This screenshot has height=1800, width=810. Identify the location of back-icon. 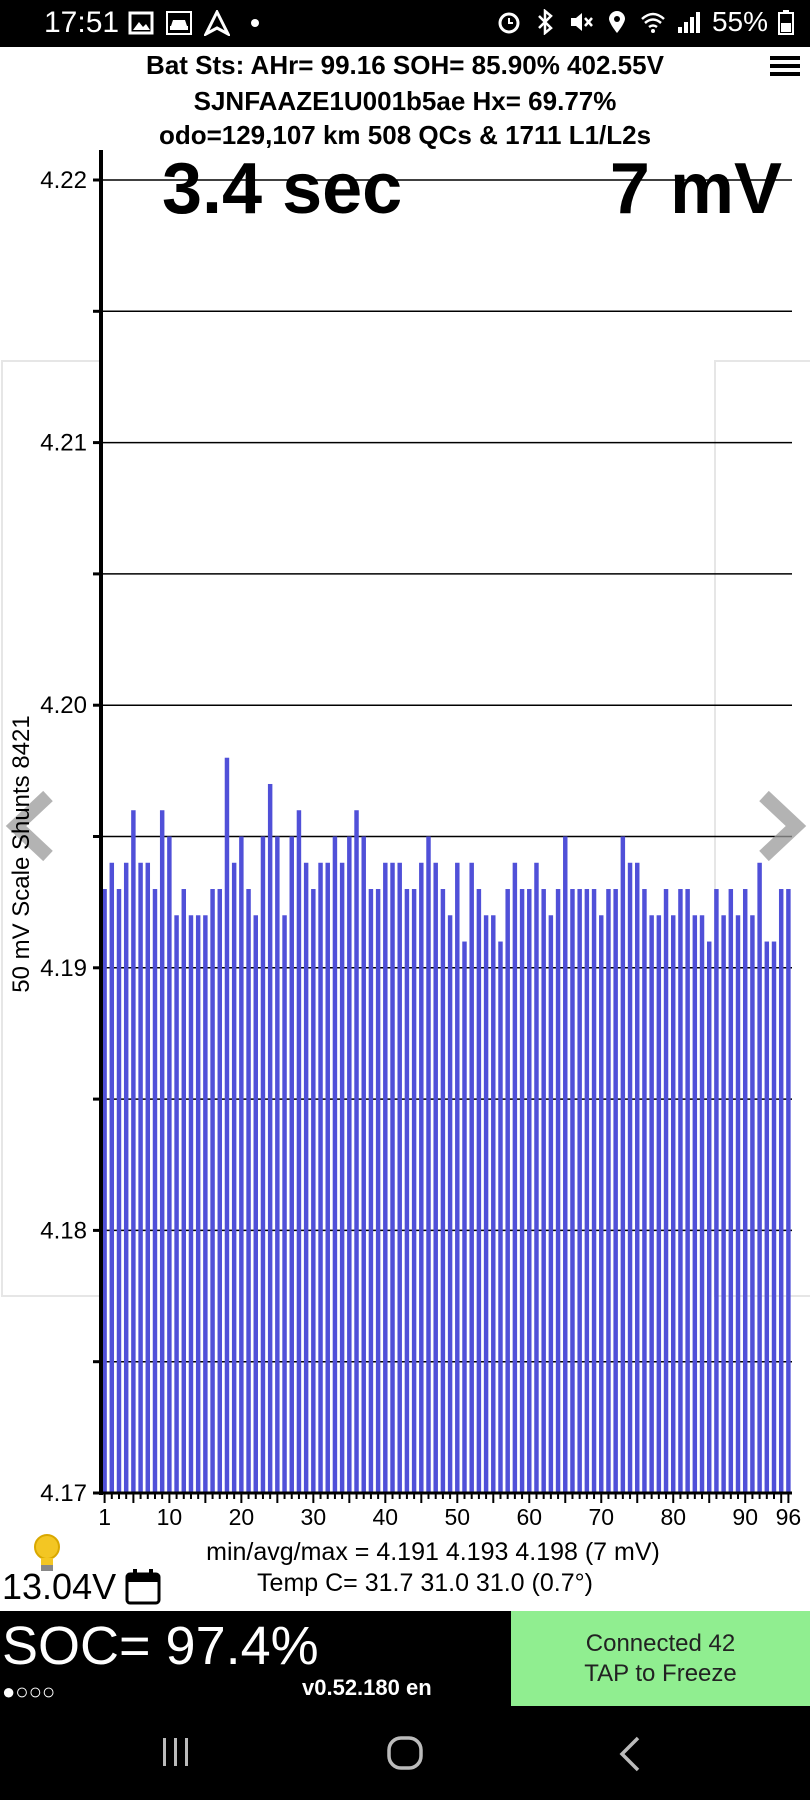
(630, 1754).